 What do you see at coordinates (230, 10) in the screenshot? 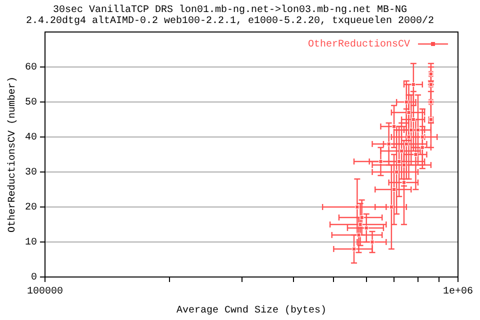
I see `chart-title: 30sec VanillaTCP DRS lon01.mb-ng.net->lon03.mb-ng.net MB-NG` at bounding box center [230, 10].